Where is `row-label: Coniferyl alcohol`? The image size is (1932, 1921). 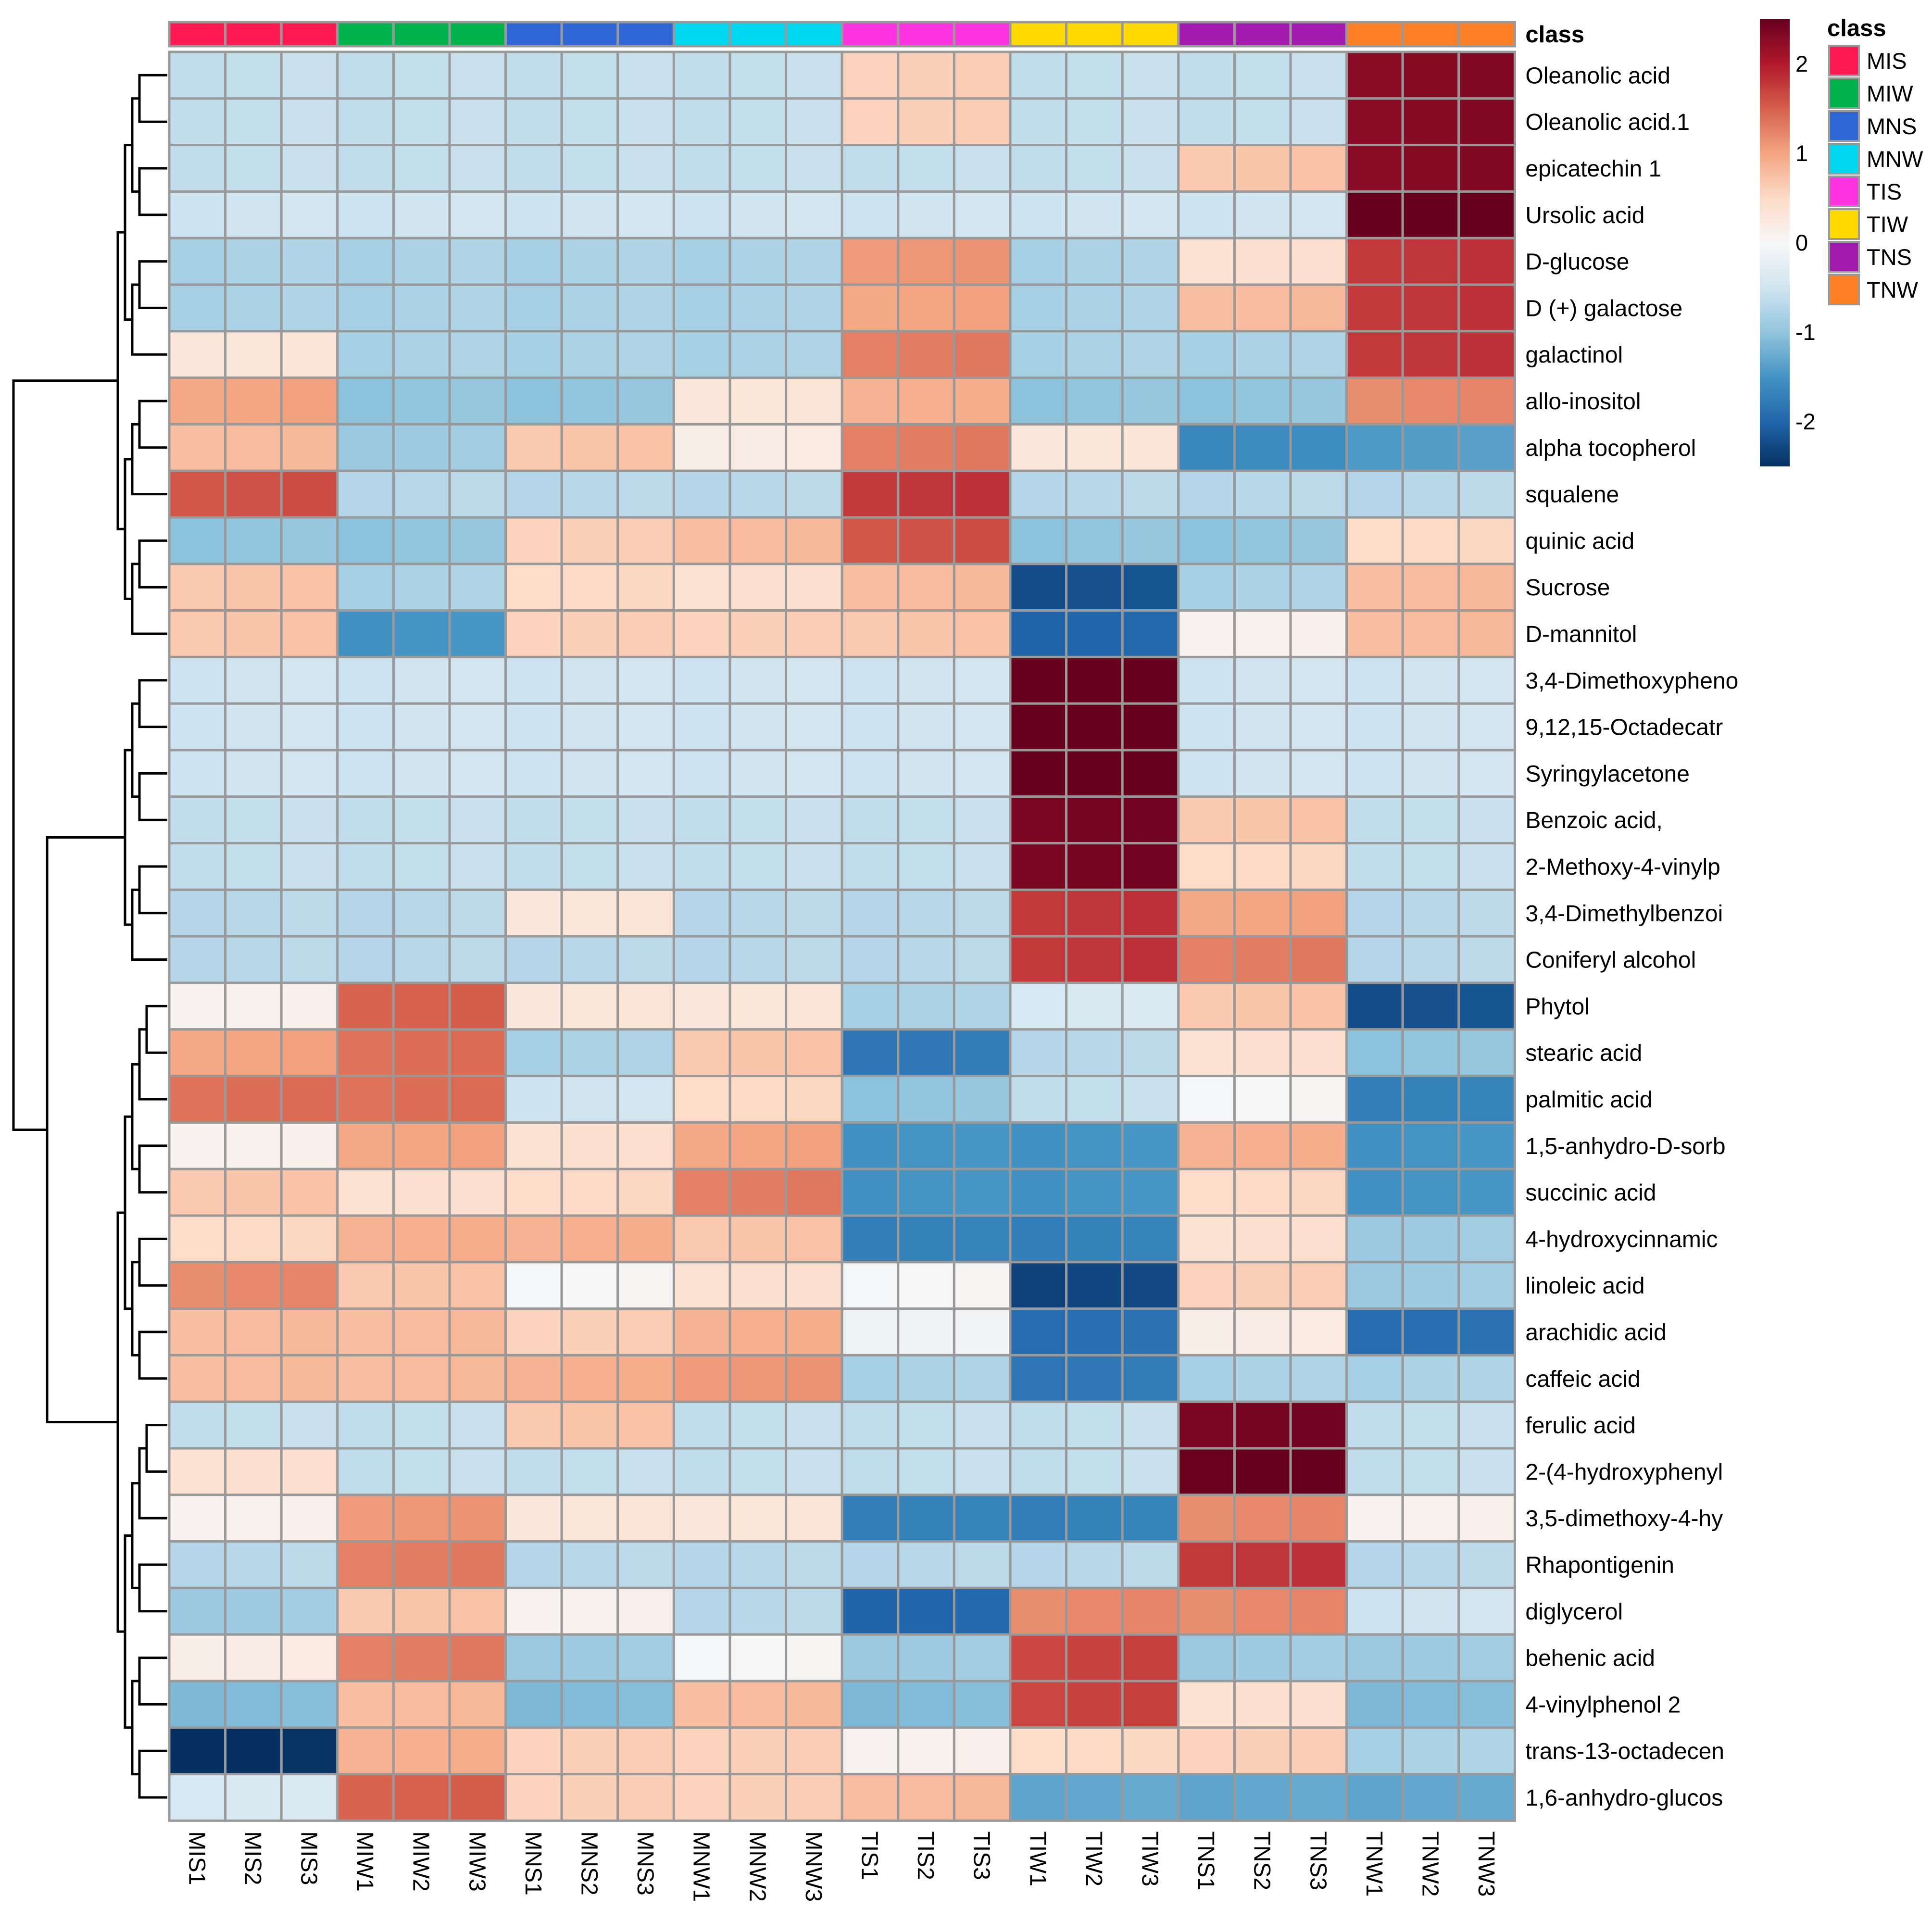
row-label: Coniferyl alcohol is located at coordinates (1610, 960).